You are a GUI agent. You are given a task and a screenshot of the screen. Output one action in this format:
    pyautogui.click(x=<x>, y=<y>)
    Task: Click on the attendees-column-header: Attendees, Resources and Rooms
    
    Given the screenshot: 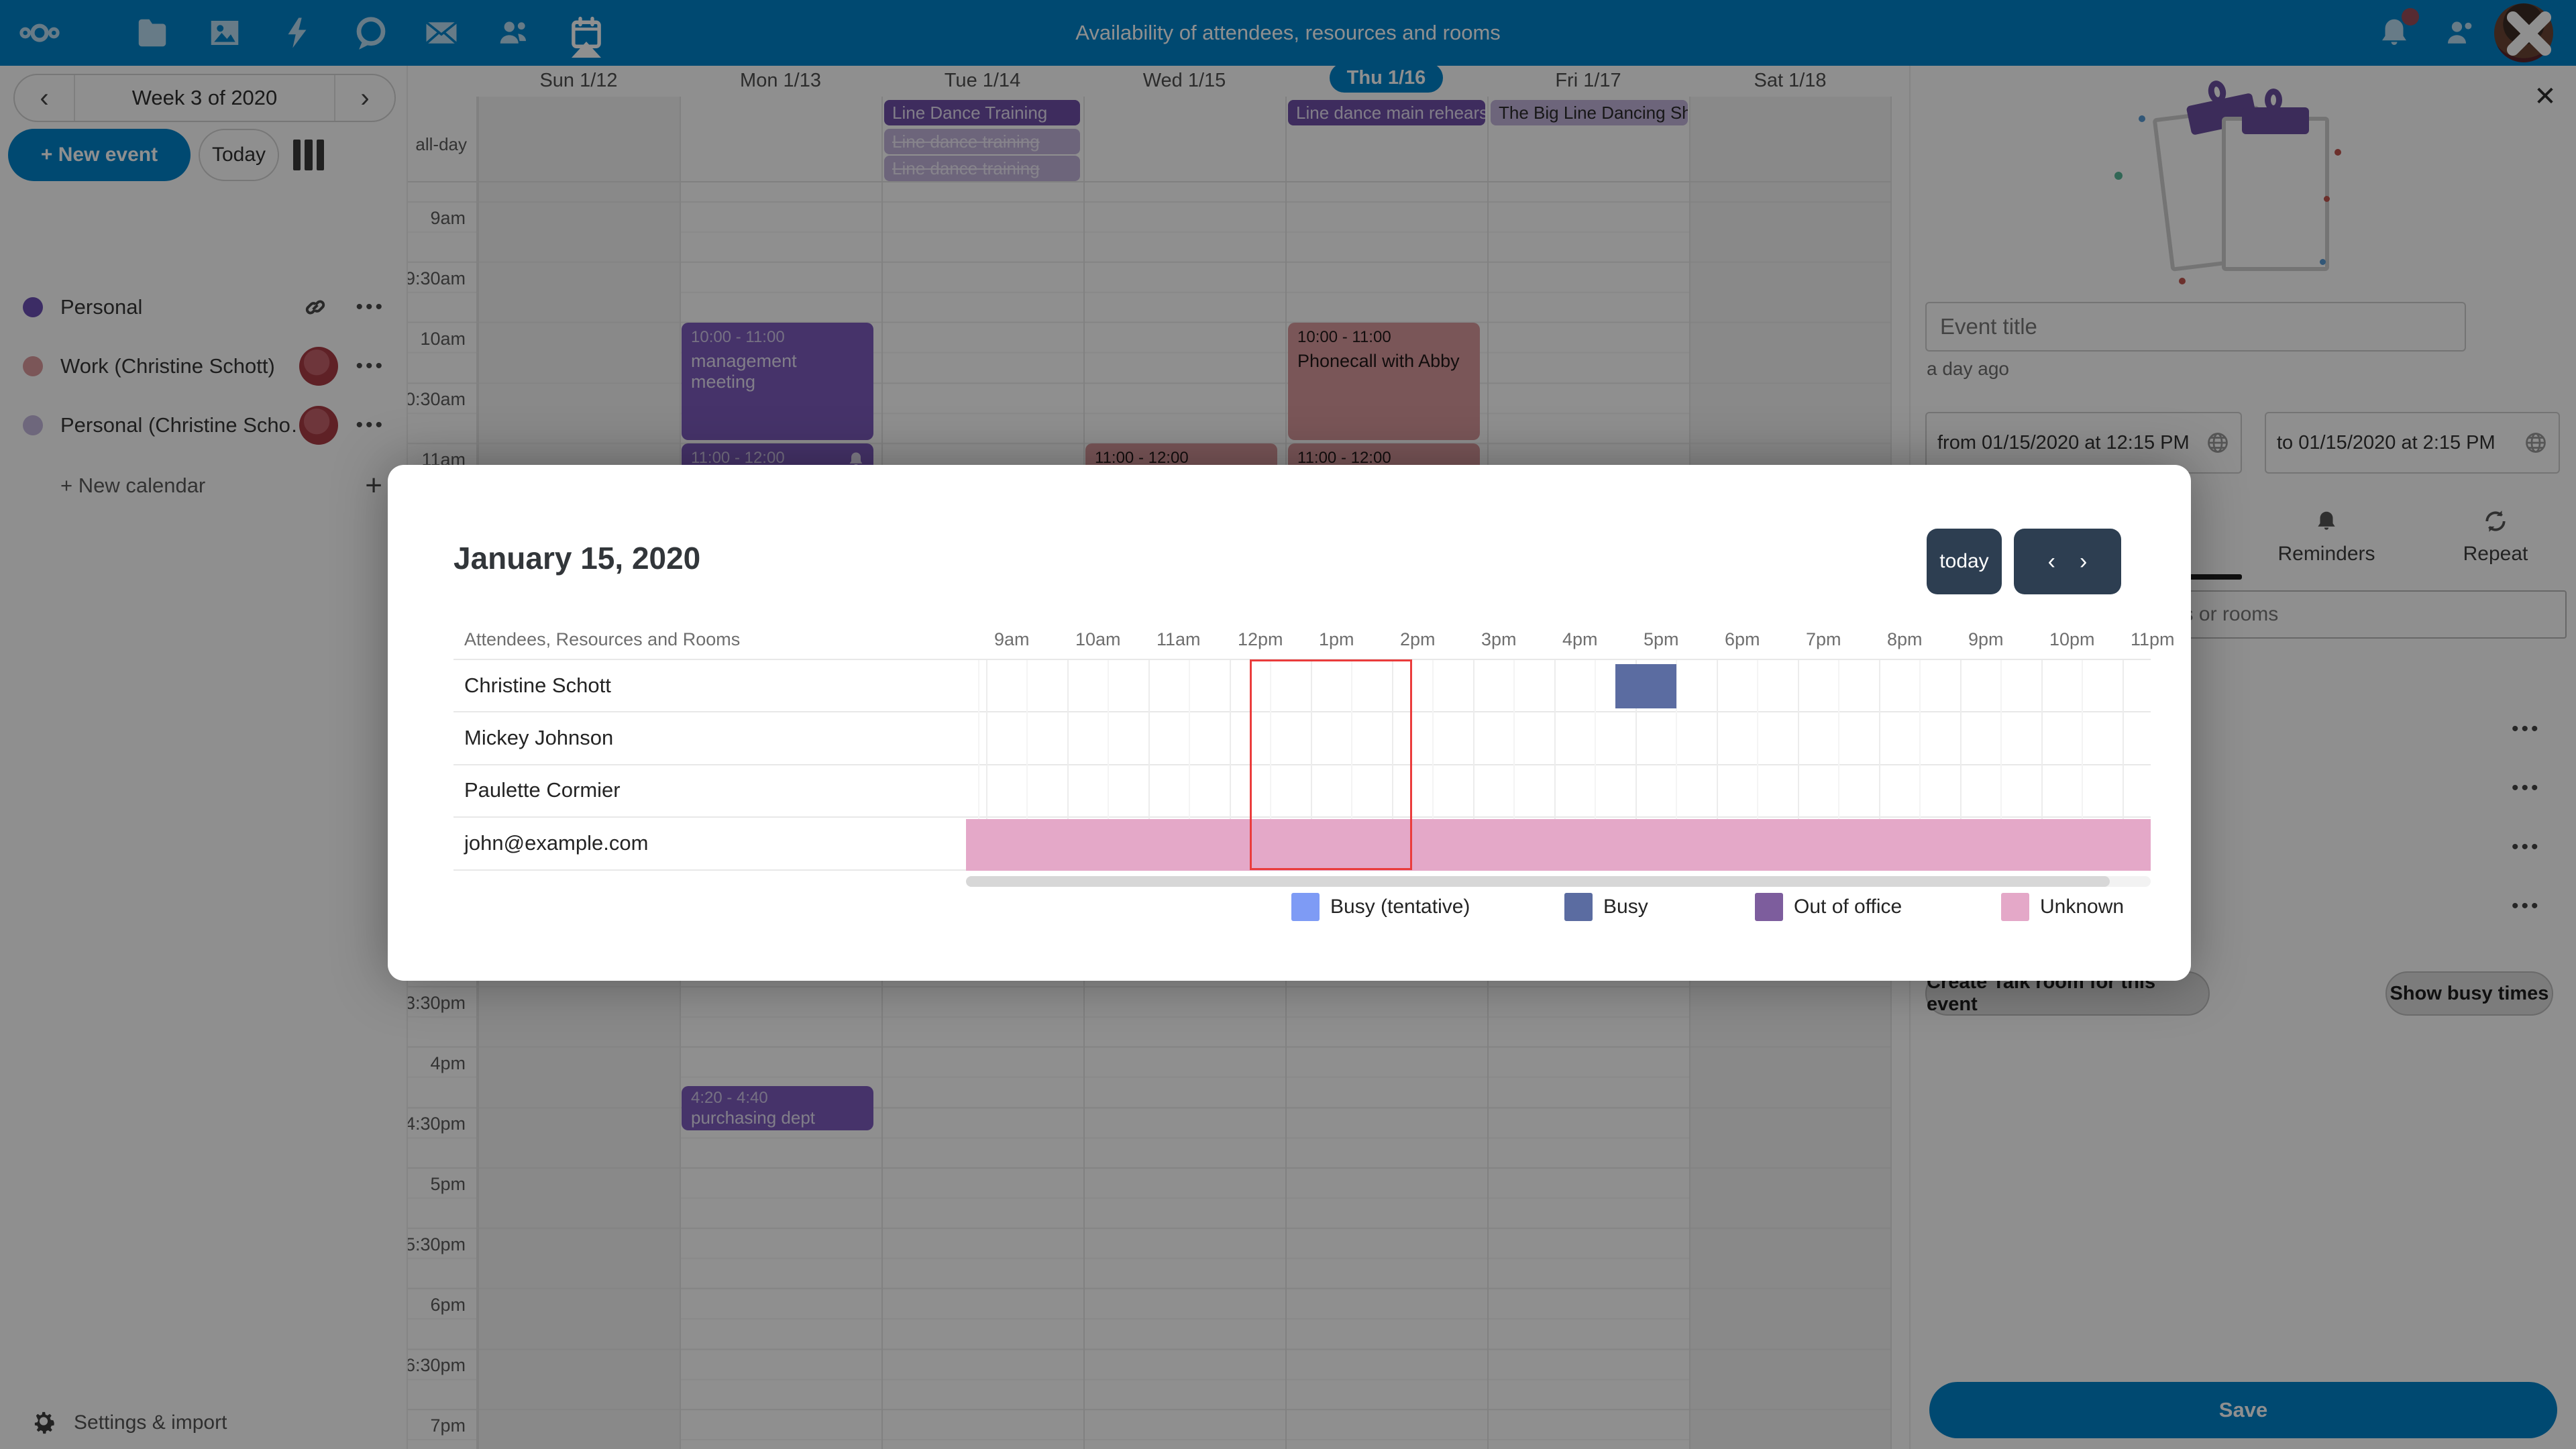 What is the action you would take?
    pyautogui.click(x=602, y=639)
    